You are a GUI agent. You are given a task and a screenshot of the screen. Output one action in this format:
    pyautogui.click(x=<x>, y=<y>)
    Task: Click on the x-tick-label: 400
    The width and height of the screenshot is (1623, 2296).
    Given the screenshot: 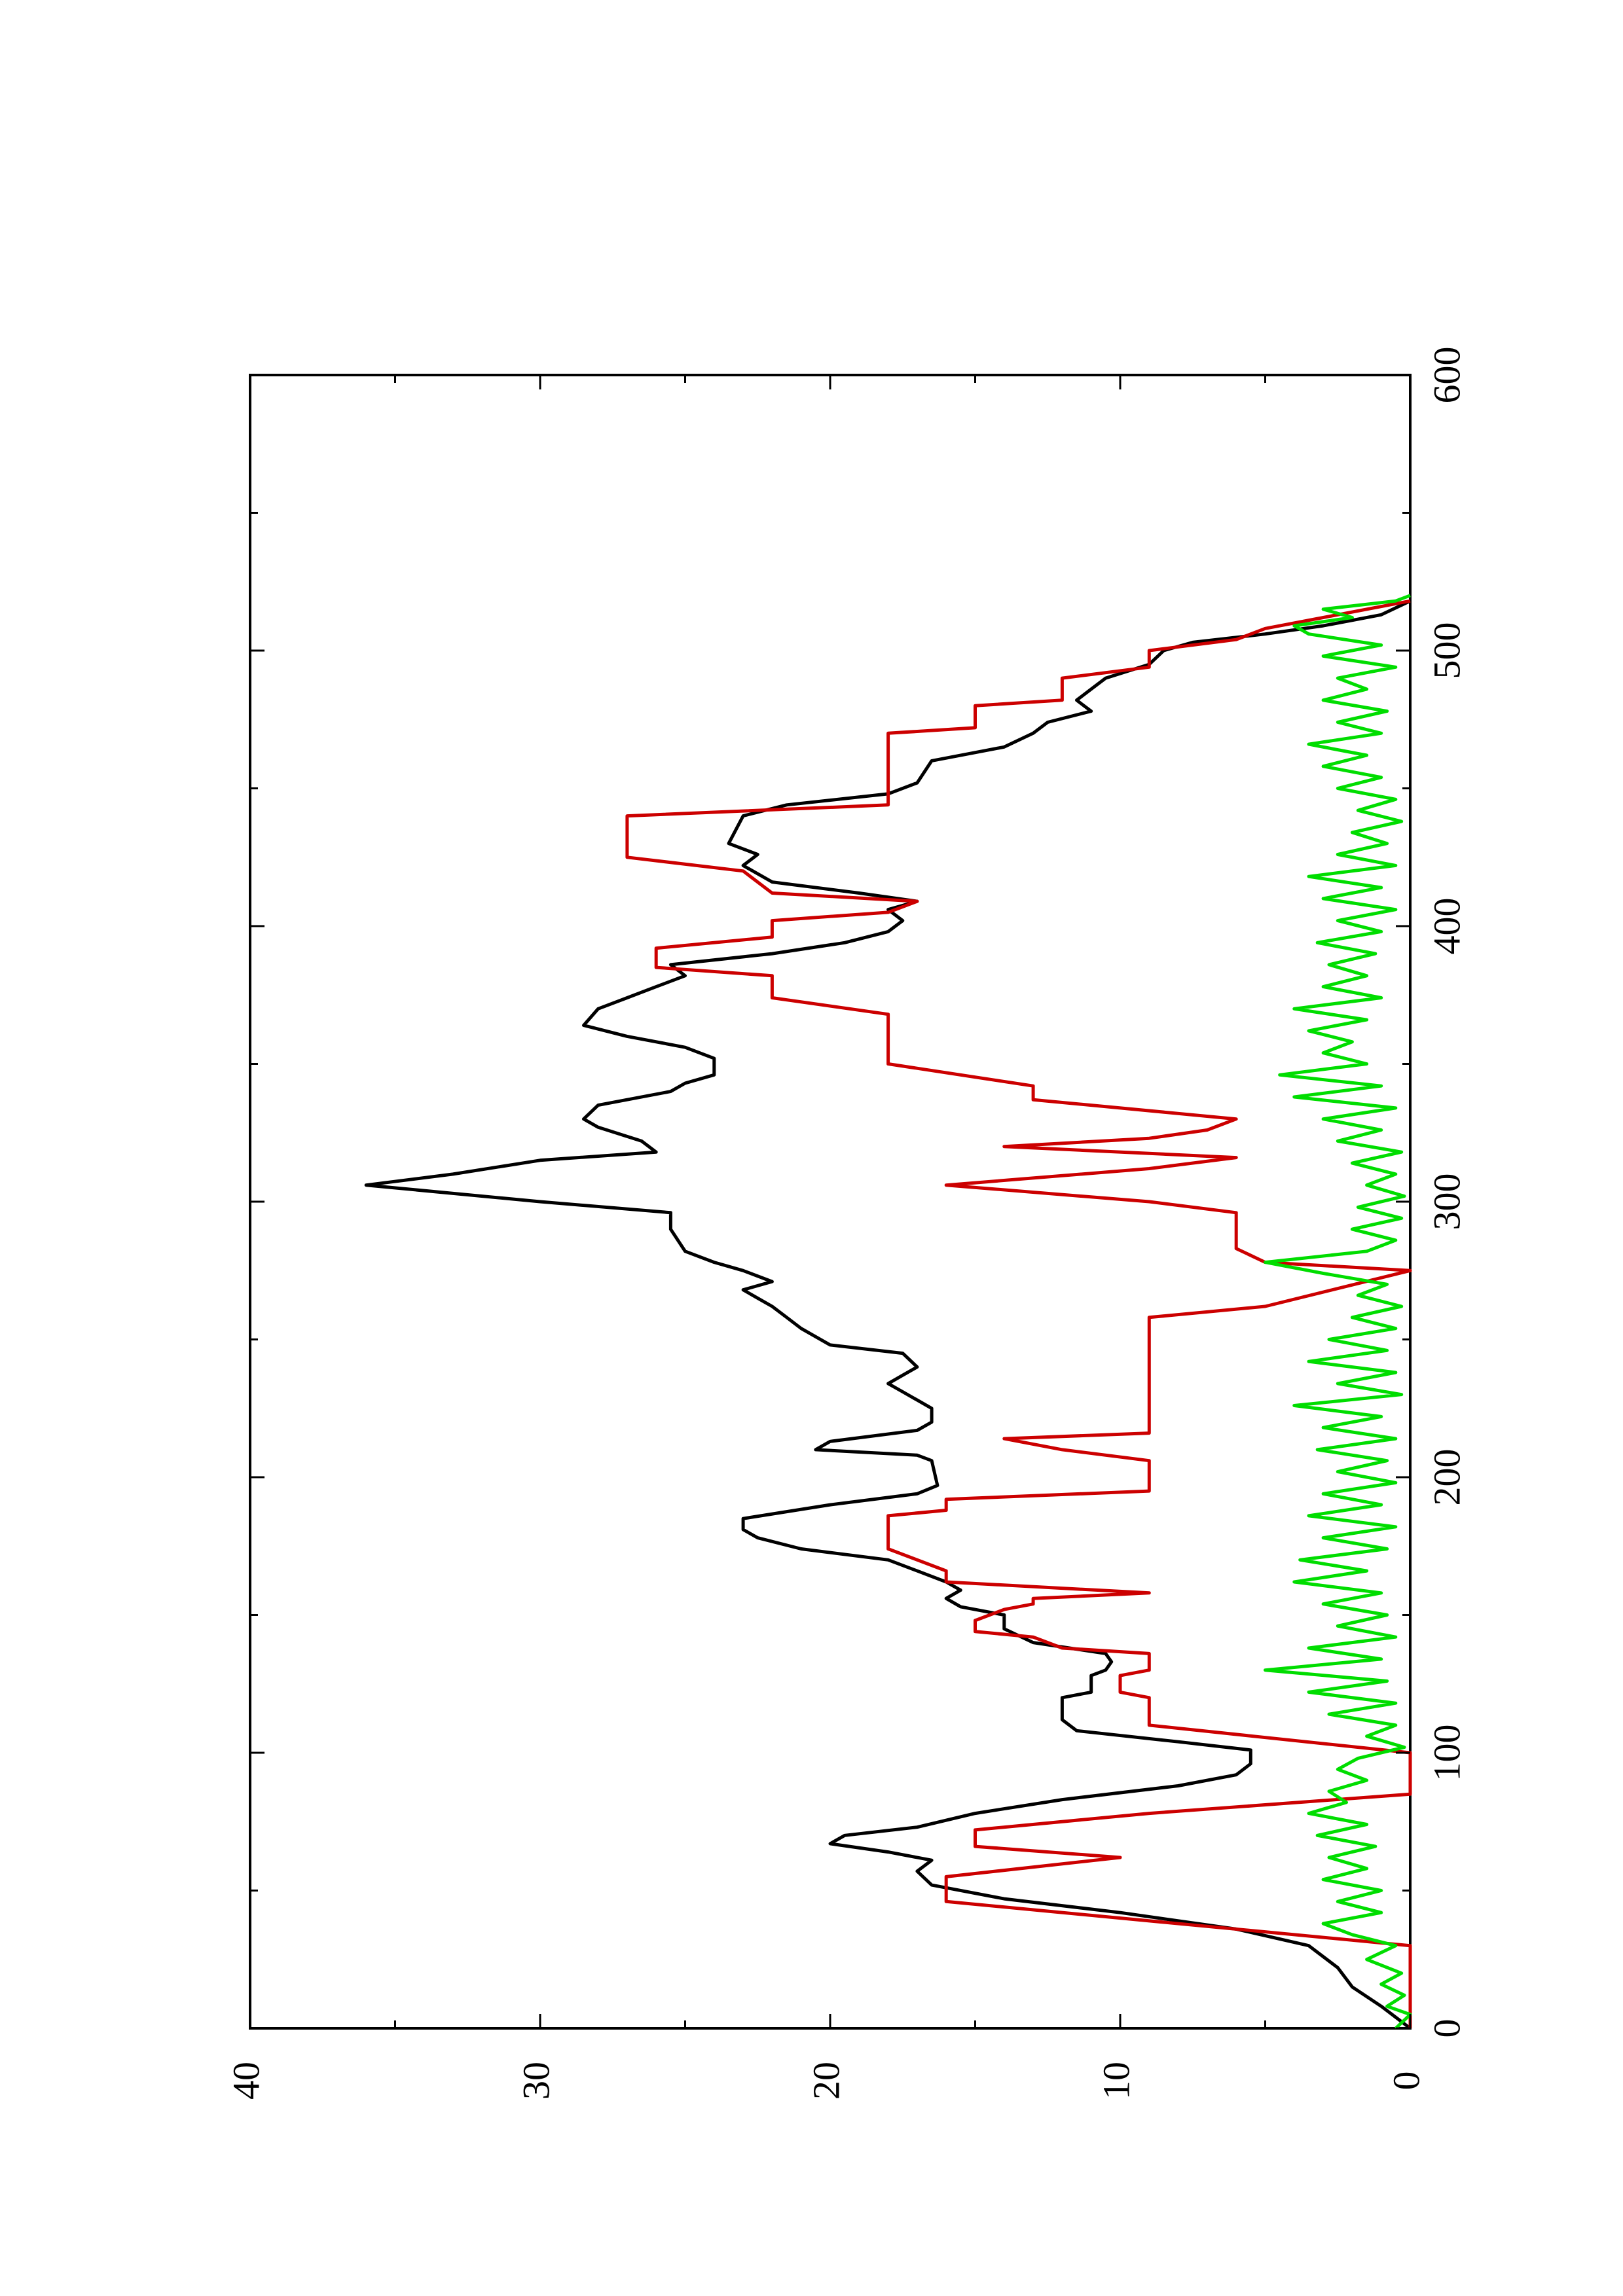 What is the action you would take?
    pyautogui.click(x=1446, y=926)
    